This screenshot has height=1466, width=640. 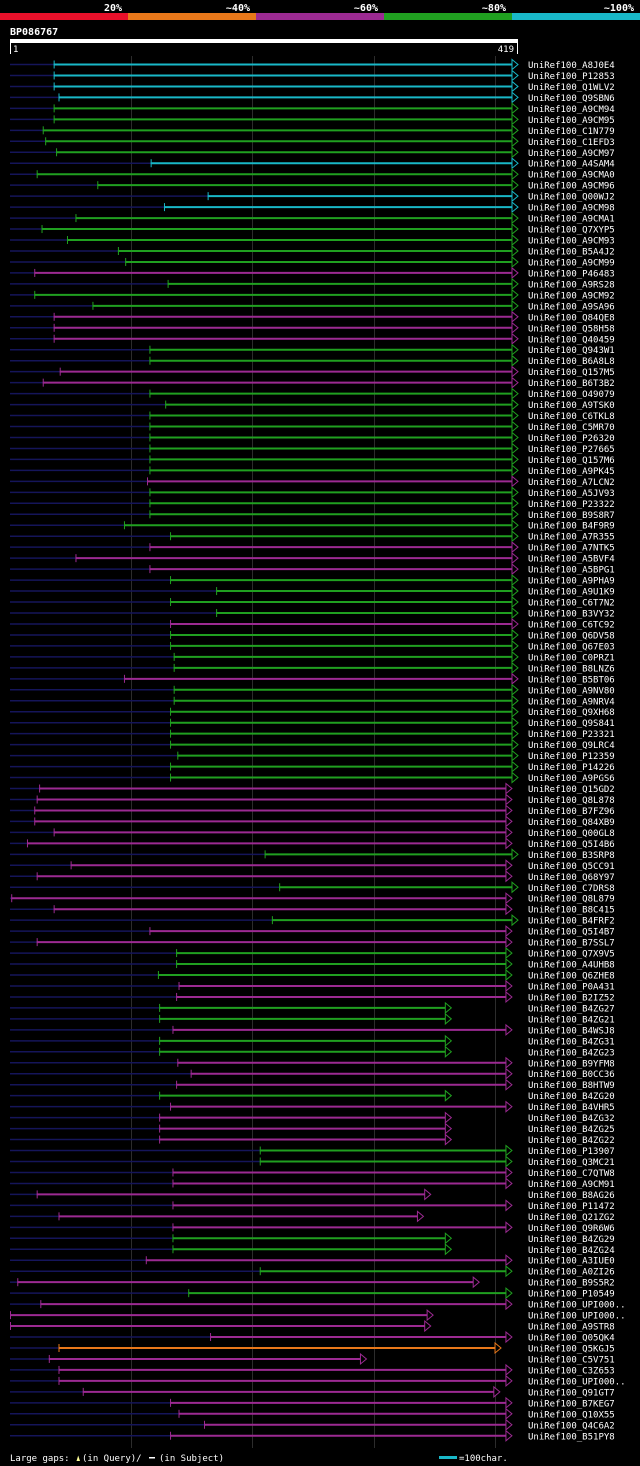 What do you see at coordinates (571, 834) in the screenshot?
I see `hit-label: UniRef100_Q00GL8` at bounding box center [571, 834].